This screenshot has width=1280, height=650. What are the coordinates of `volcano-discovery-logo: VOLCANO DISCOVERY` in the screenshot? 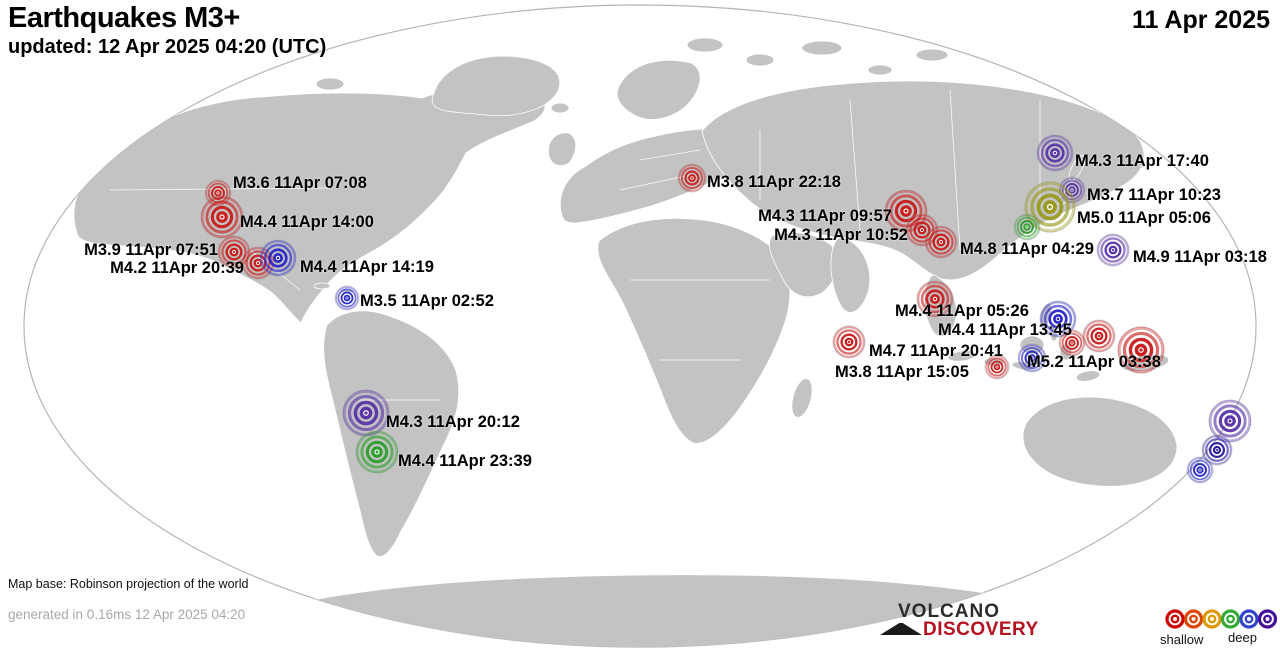 It's located at (962, 621).